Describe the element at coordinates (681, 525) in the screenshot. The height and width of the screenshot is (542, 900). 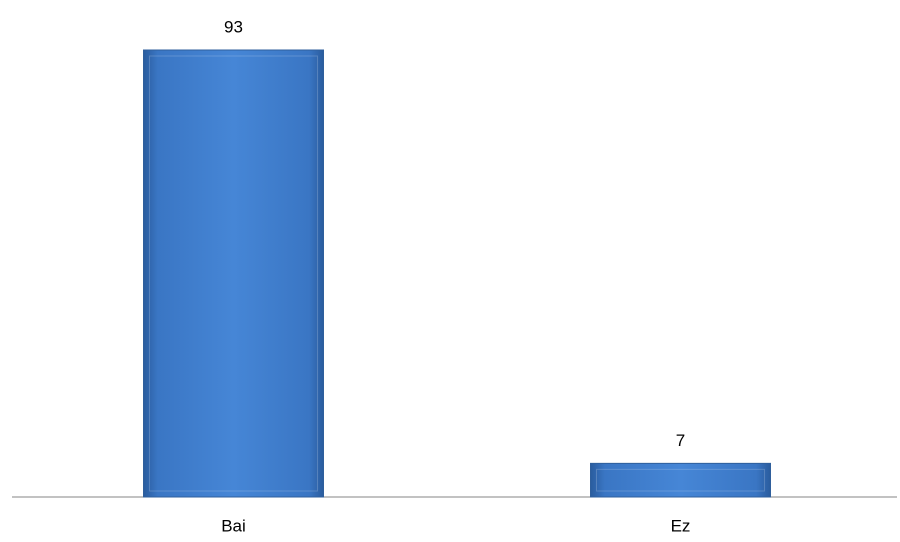
I see `x-tick-label: Ez` at that location.